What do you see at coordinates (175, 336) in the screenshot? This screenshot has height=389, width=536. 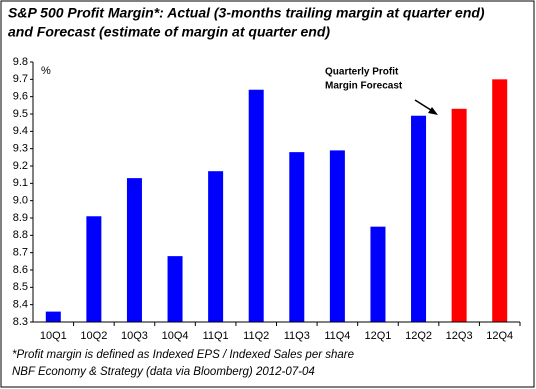 I see `x-tick-label: 10Q4` at bounding box center [175, 336].